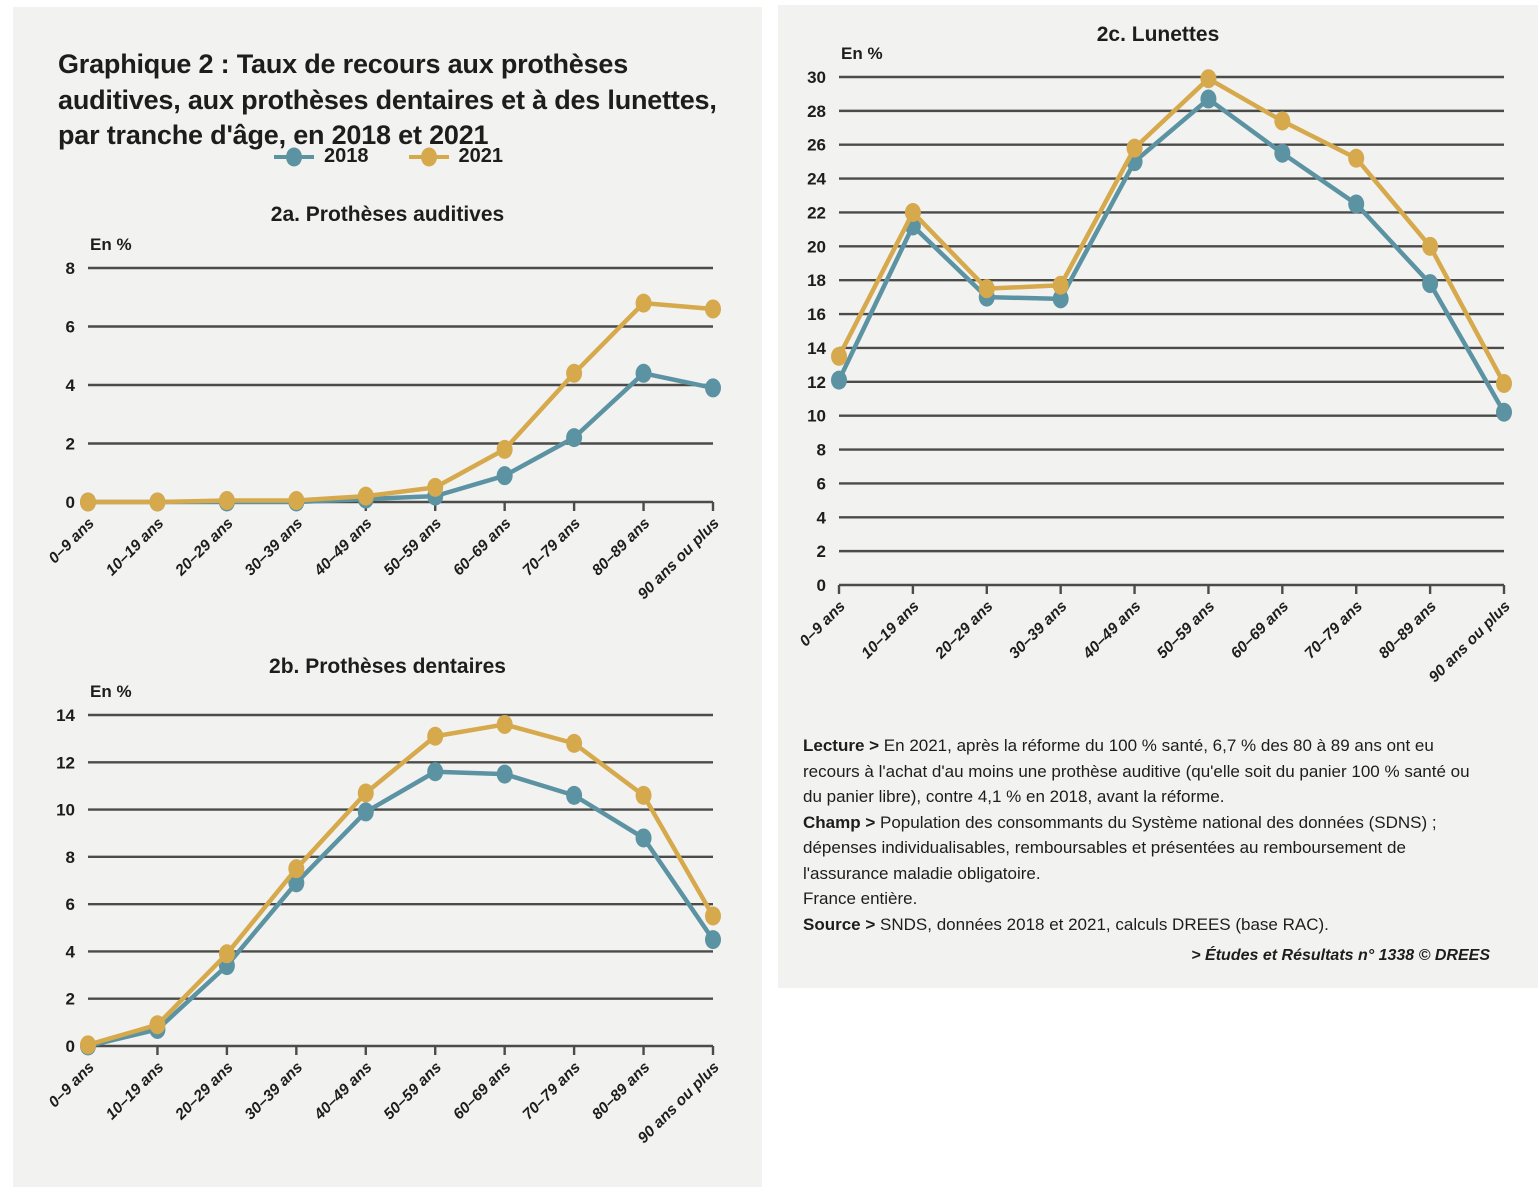 The width and height of the screenshot is (1538, 1200). Describe the element at coordinates (816, 212) in the screenshot. I see `y-tick-label: 22` at that location.